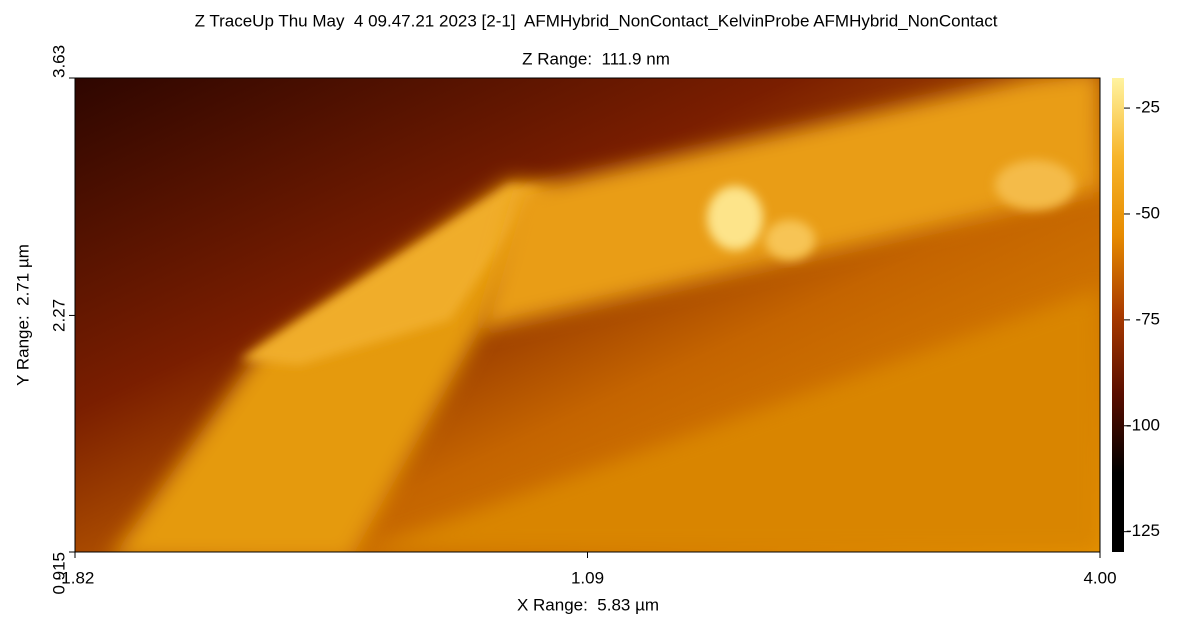  I want to click on colorbar-tick-label: -75, so click(1147, 318).